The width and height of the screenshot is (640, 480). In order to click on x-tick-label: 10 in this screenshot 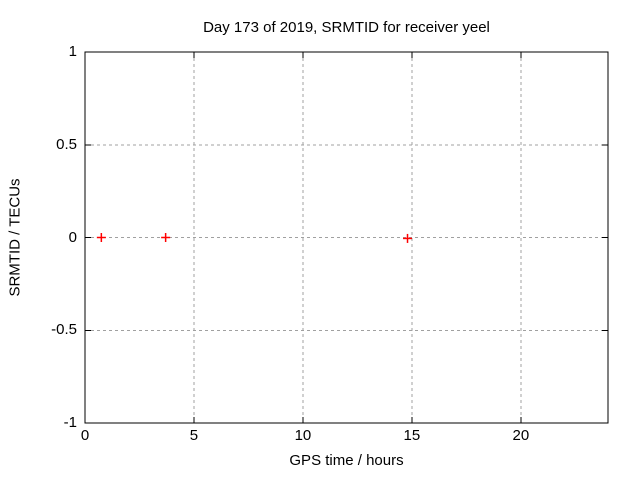, I will do `click(303, 435)`.